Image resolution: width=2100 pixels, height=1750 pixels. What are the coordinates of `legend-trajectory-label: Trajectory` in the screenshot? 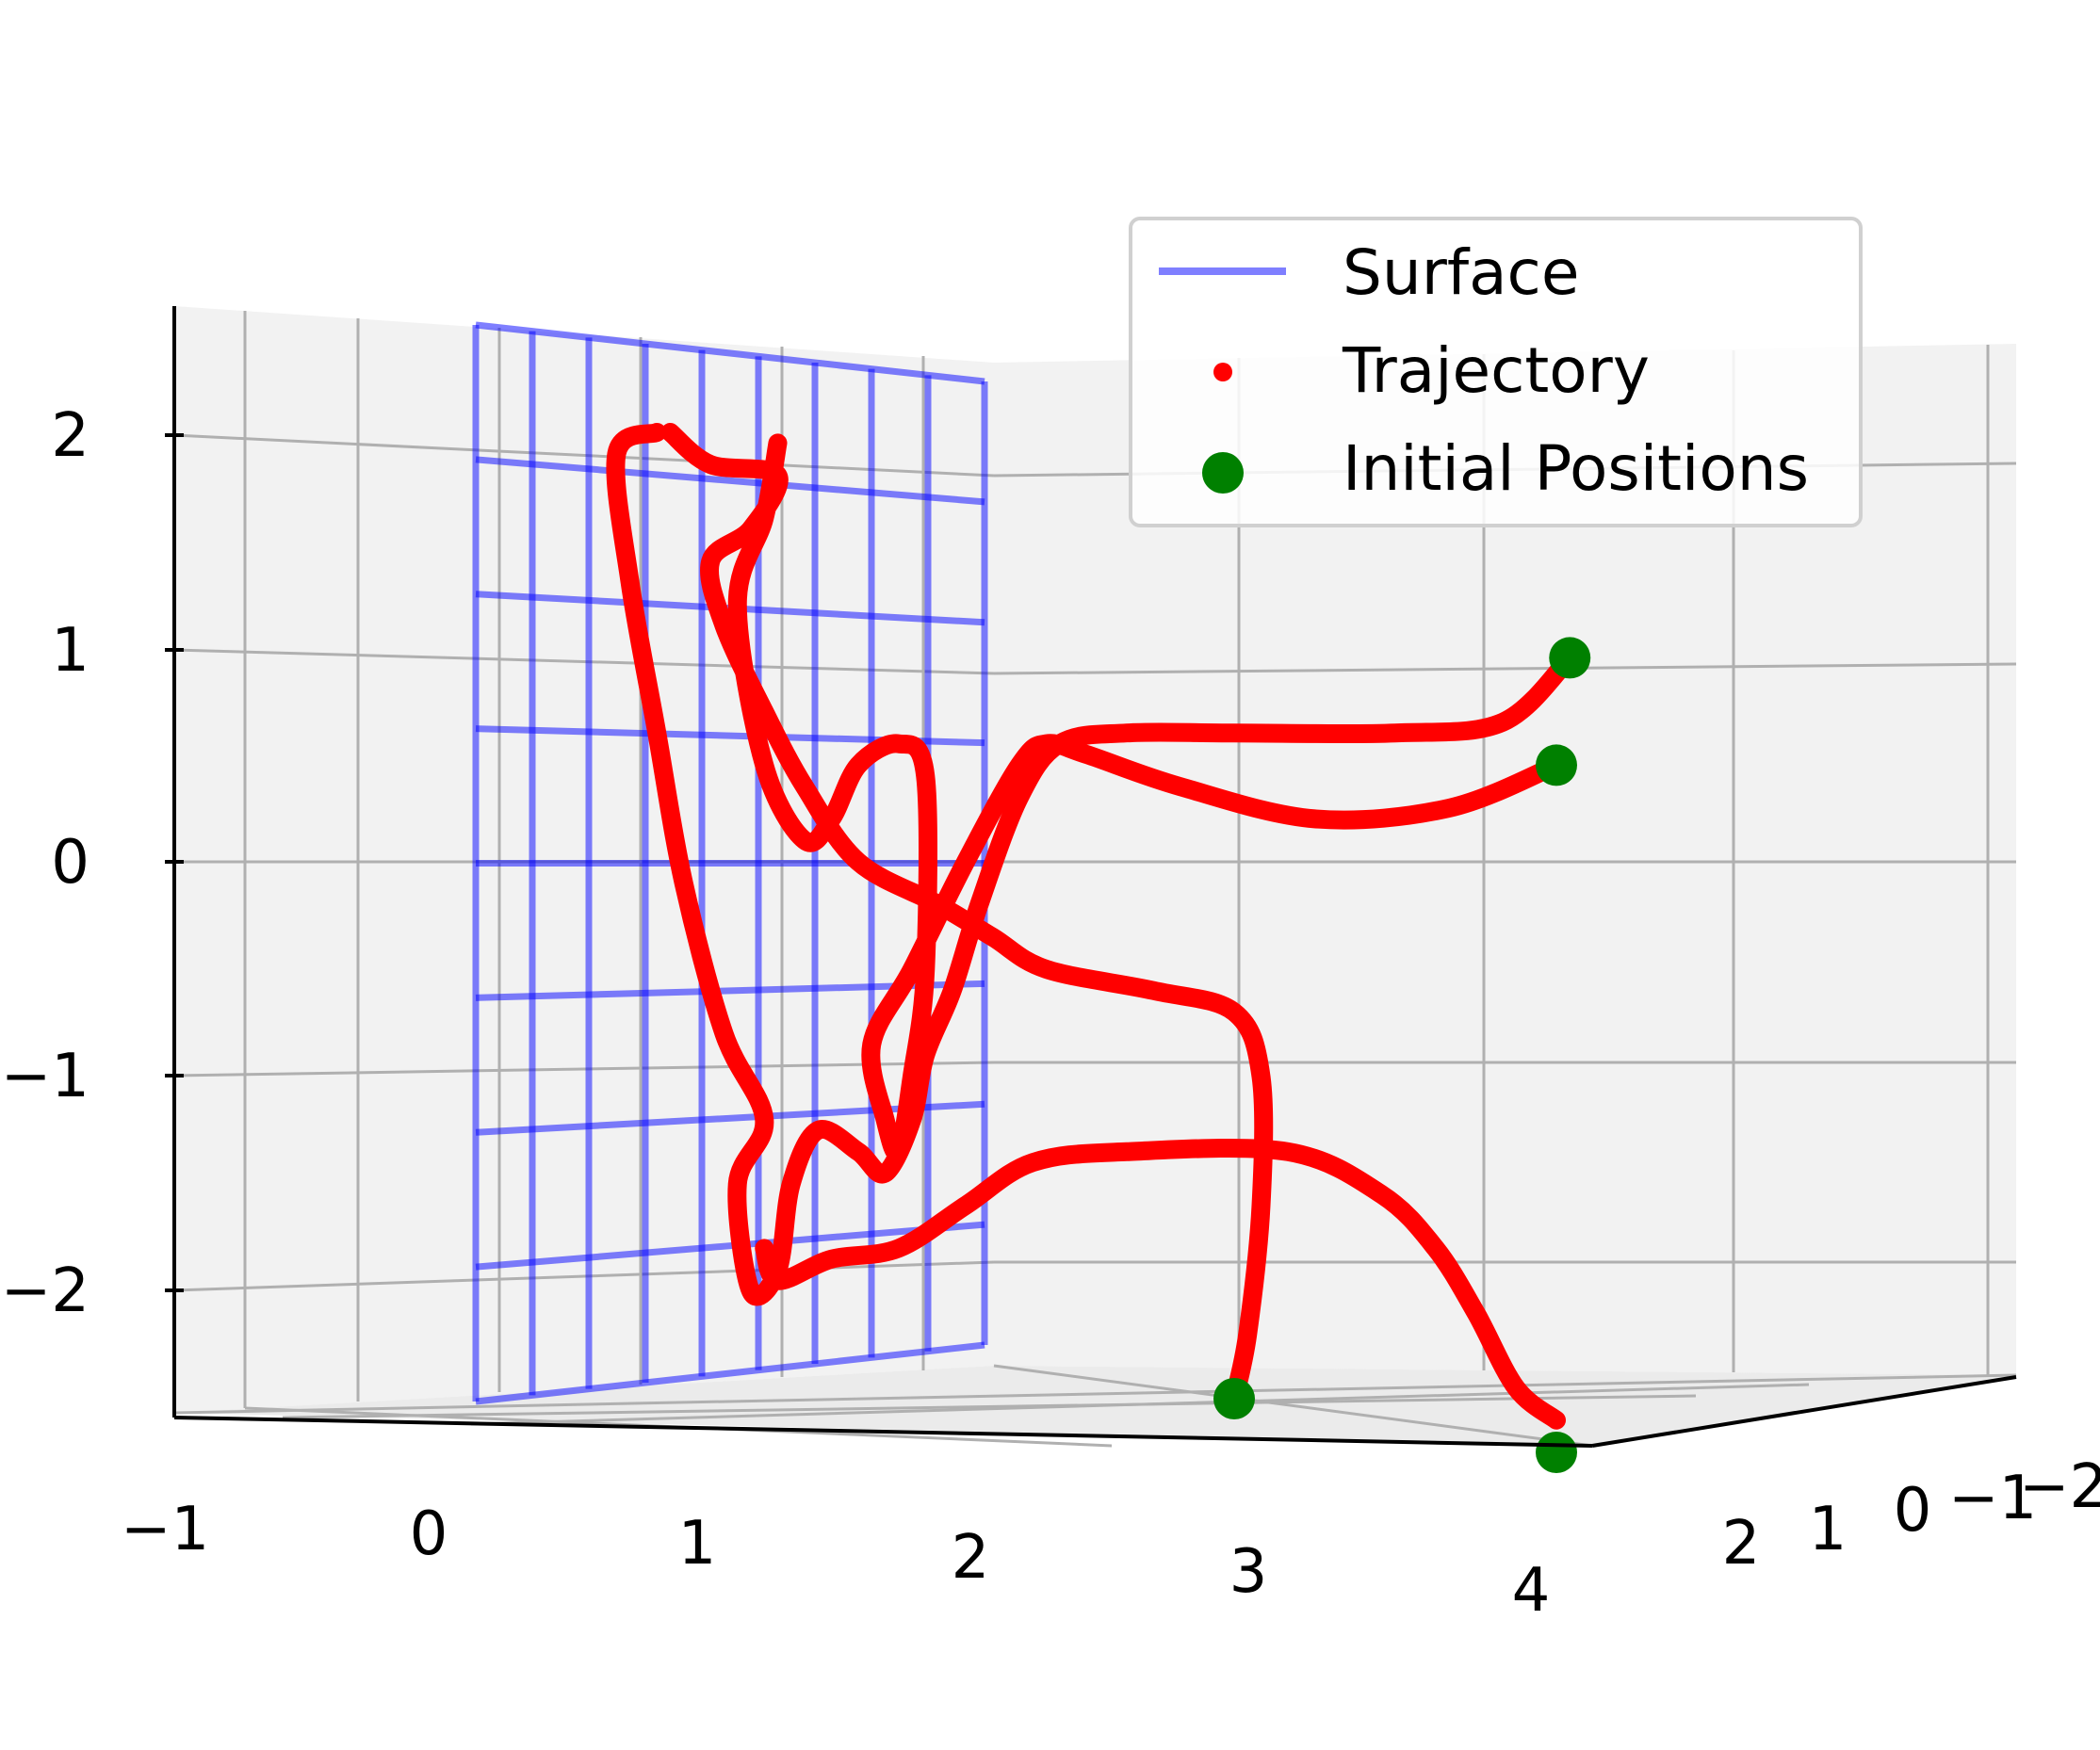 It's located at (1496, 370).